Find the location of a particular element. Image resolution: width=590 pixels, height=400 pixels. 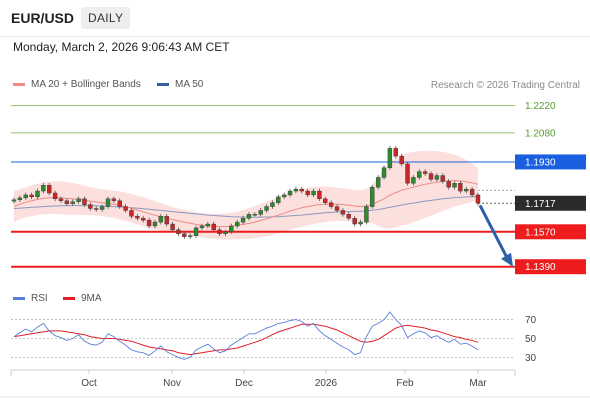

timestamp: Monday, March 2, 2026 9:06:43 AM CET is located at coordinates (121, 47).